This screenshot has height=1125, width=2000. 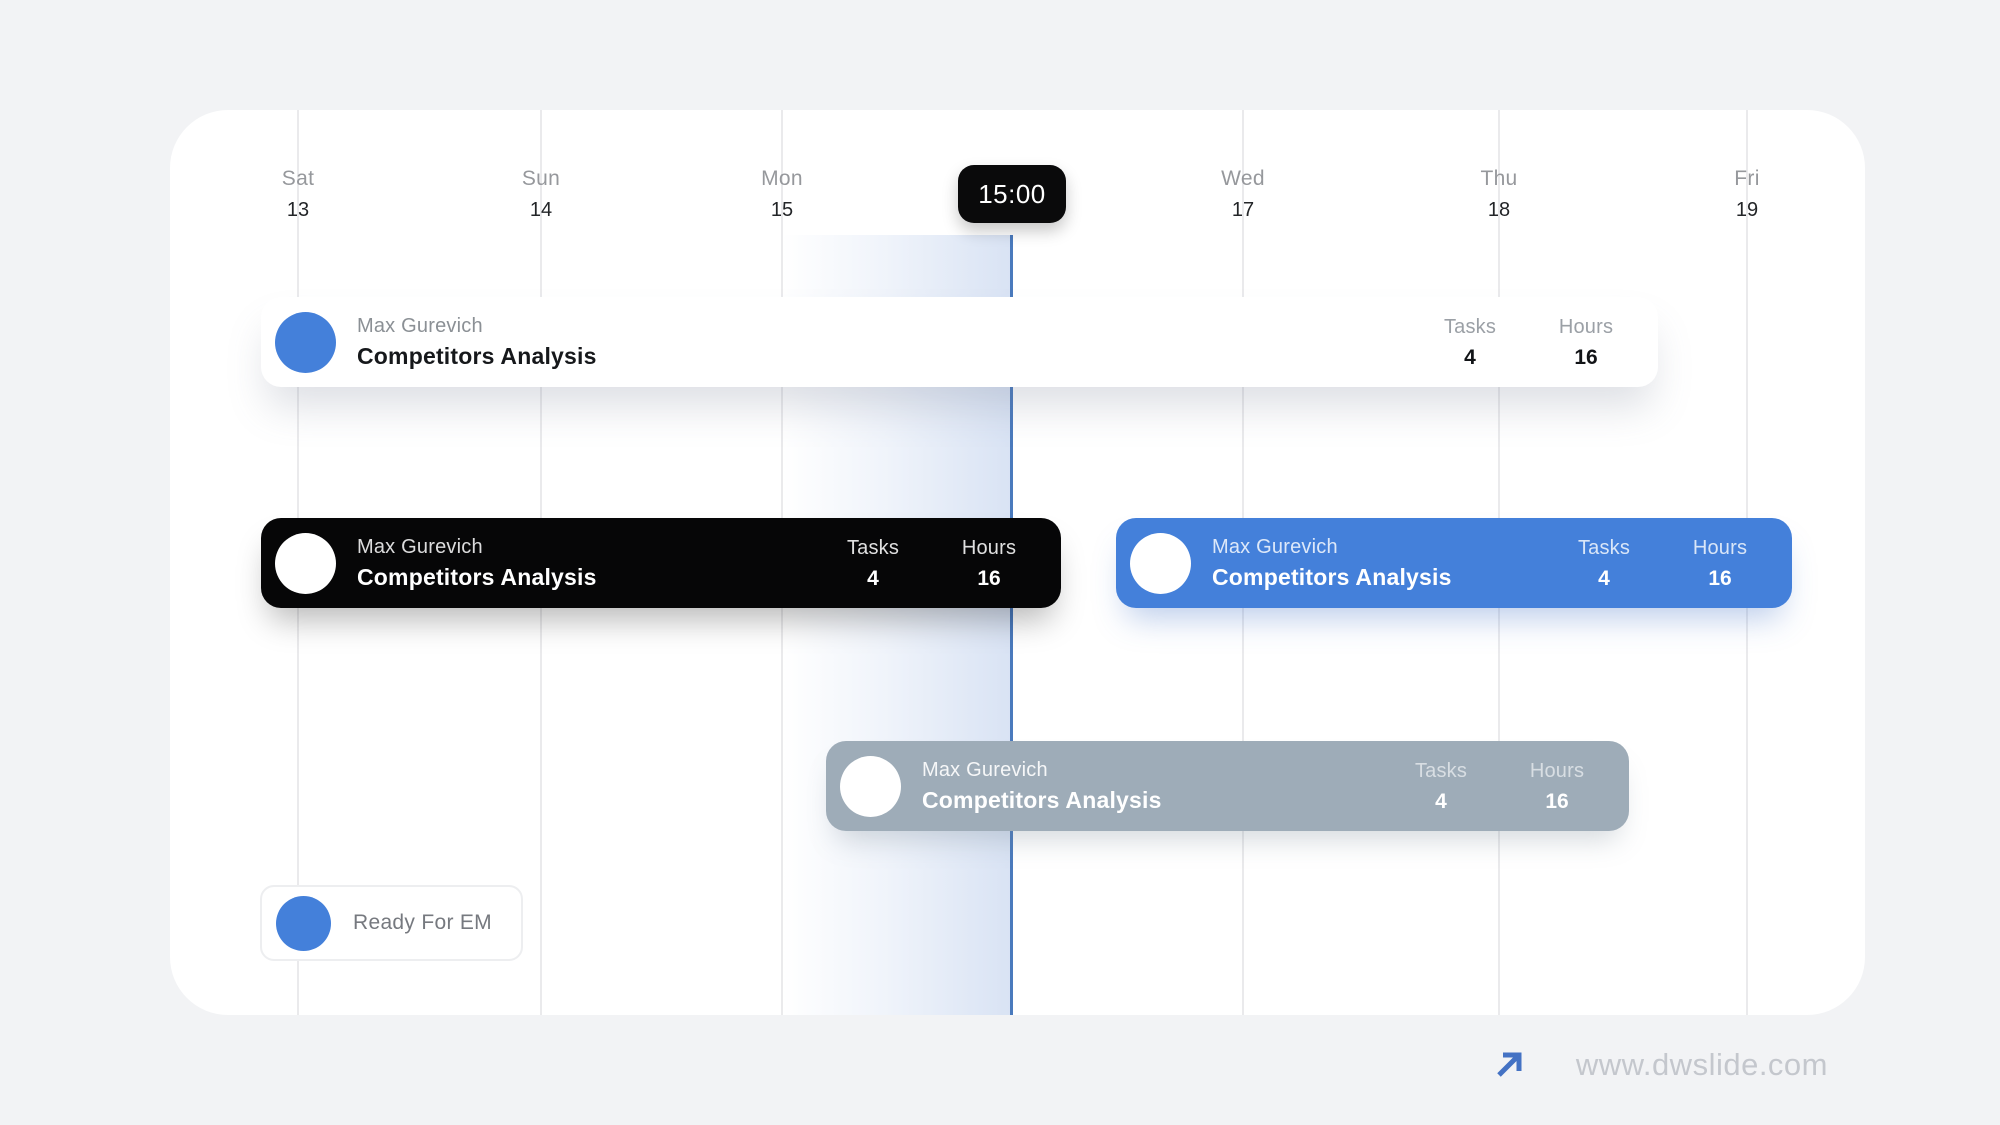 What do you see at coordinates (782, 194) in the screenshot?
I see `day-header-mon: Mon 15` at bounding box center [782, 194].